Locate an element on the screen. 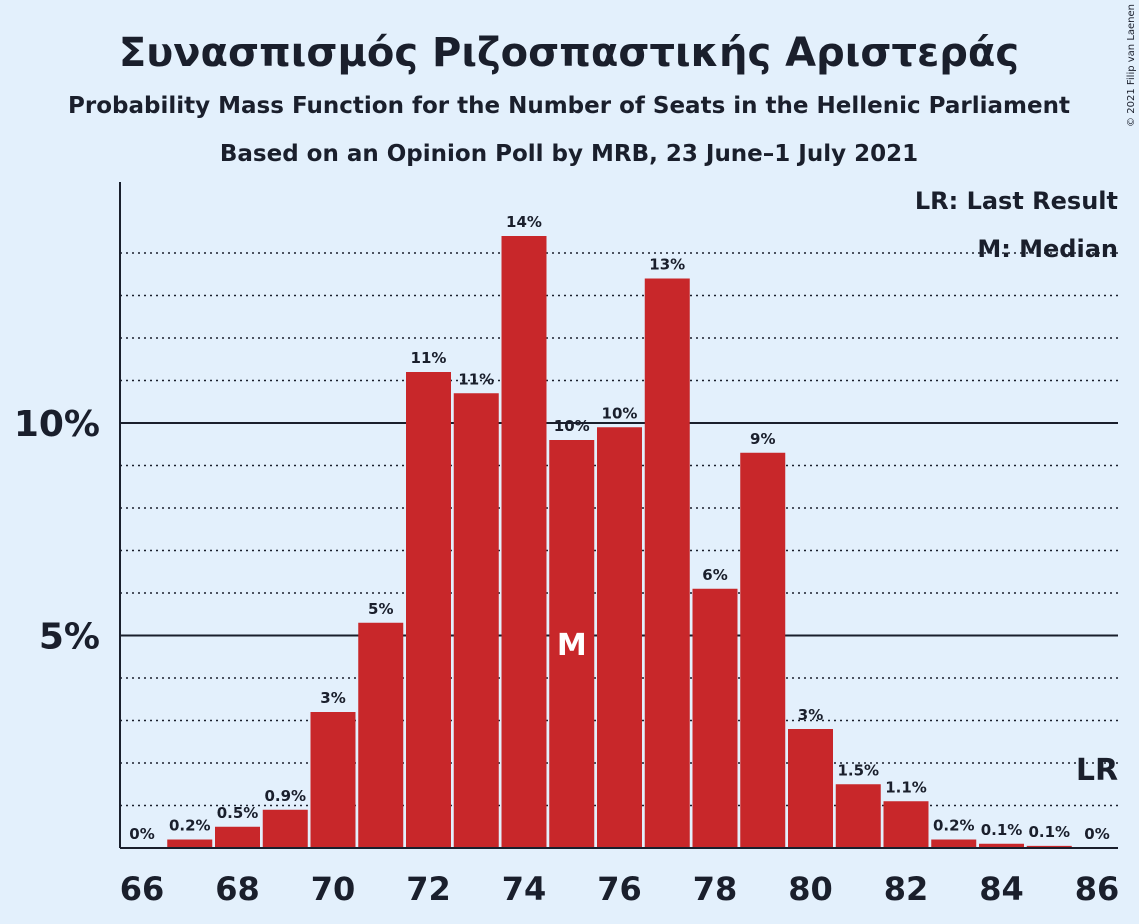  x-tick-labels: 66 68 70 72 74 76 78 80 82 84 86 is located at coordinates (620, 889).